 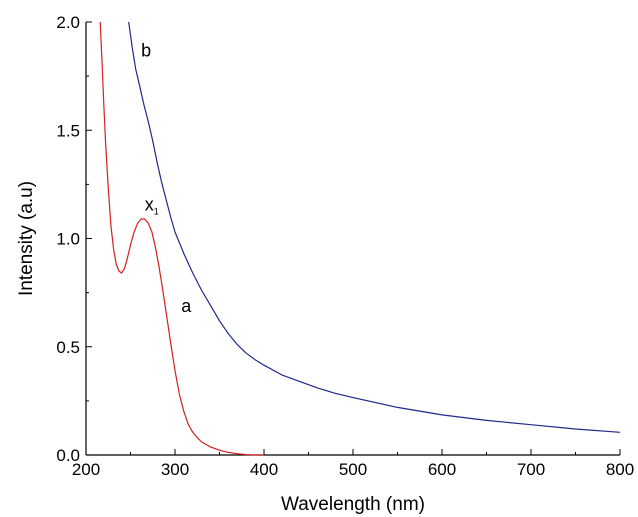 I want to click on y-tick-label: 0.0, so click(x=68, y=455).